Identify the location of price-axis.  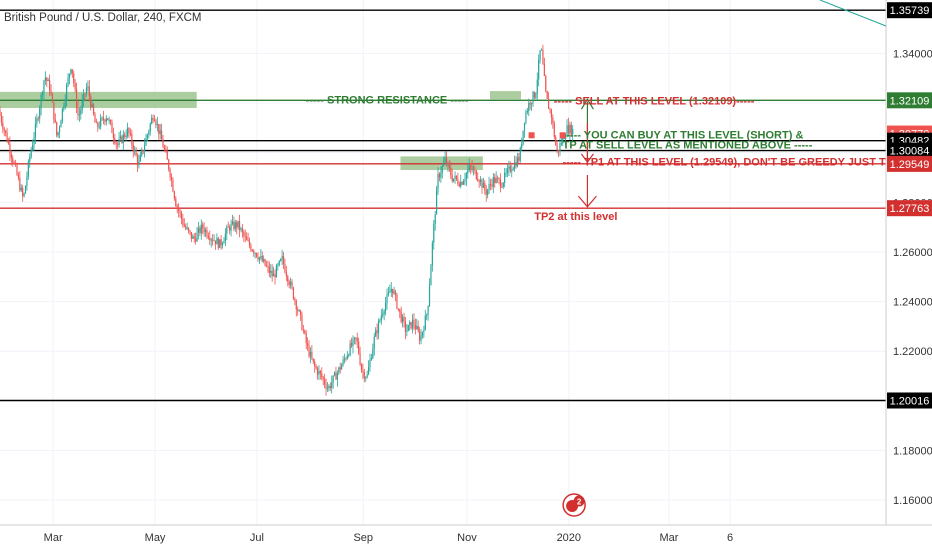
(909, 262).